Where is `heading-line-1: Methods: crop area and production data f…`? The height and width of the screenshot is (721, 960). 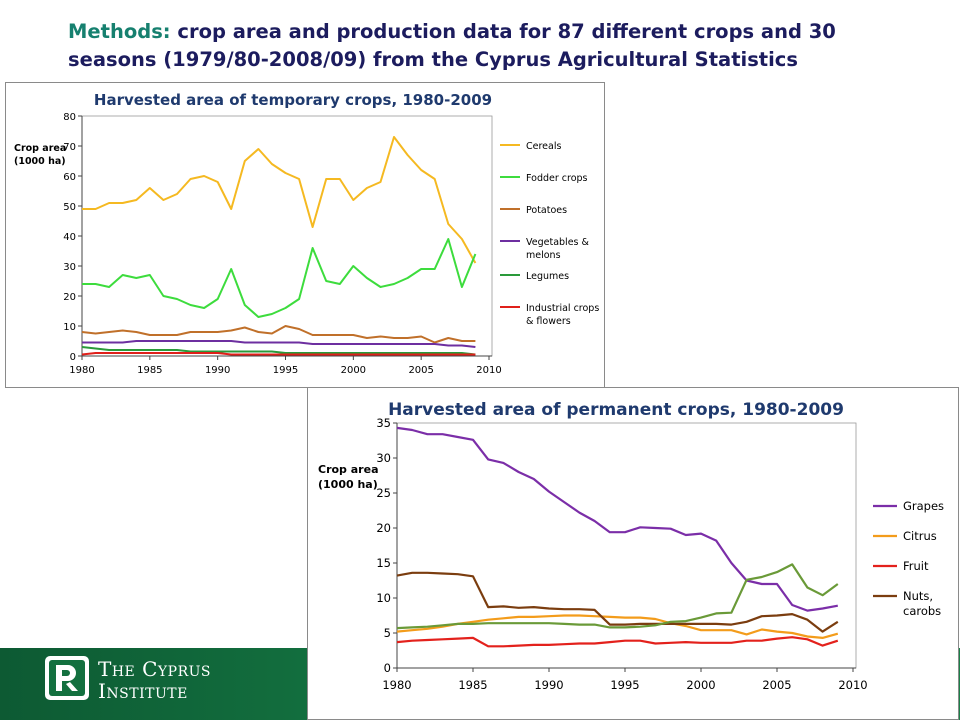
heading-line-1: Methods: crop area and production data f… is located at coordinates (498, 32).